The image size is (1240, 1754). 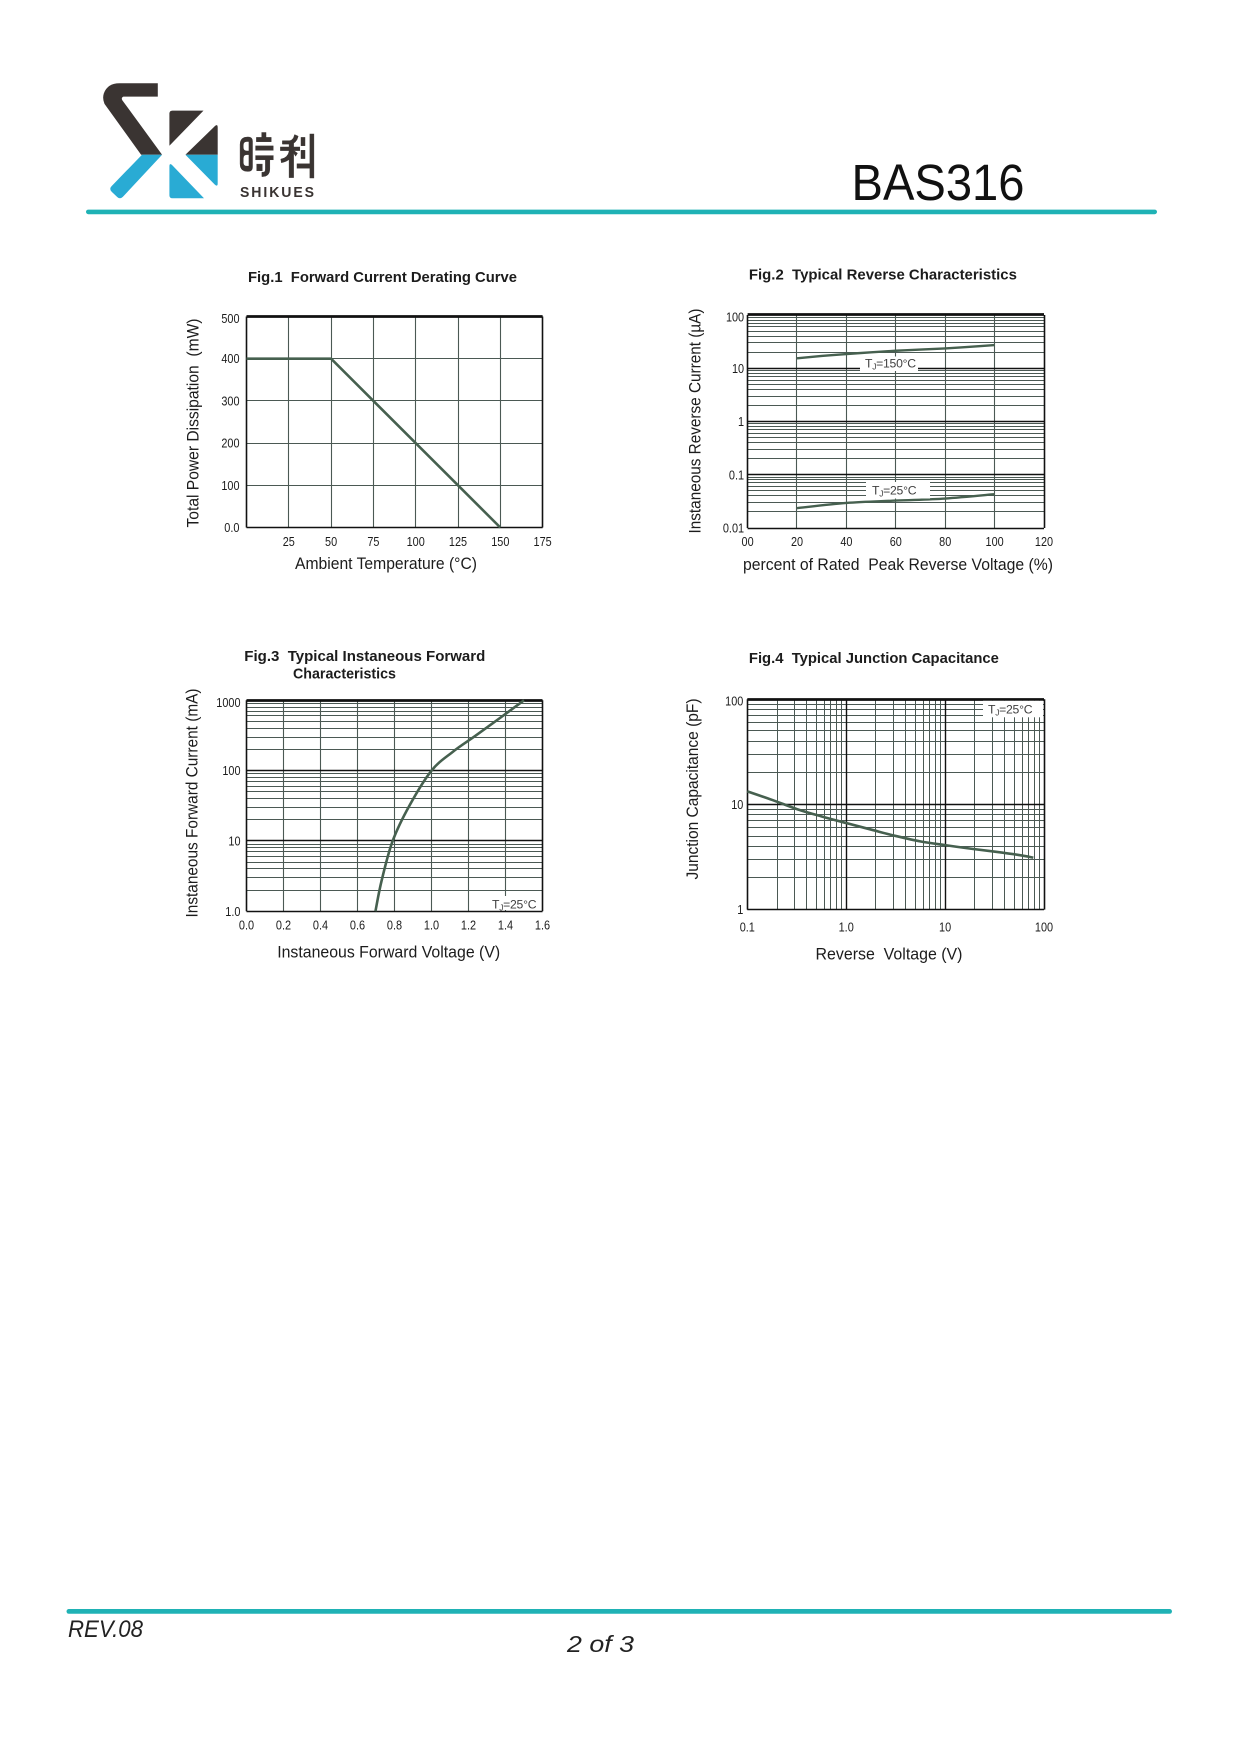 What do you see at coordinates (890, 364) in the screenshot?
I see `svg-text: TJ=150°C` at bounding box center [890, 364].